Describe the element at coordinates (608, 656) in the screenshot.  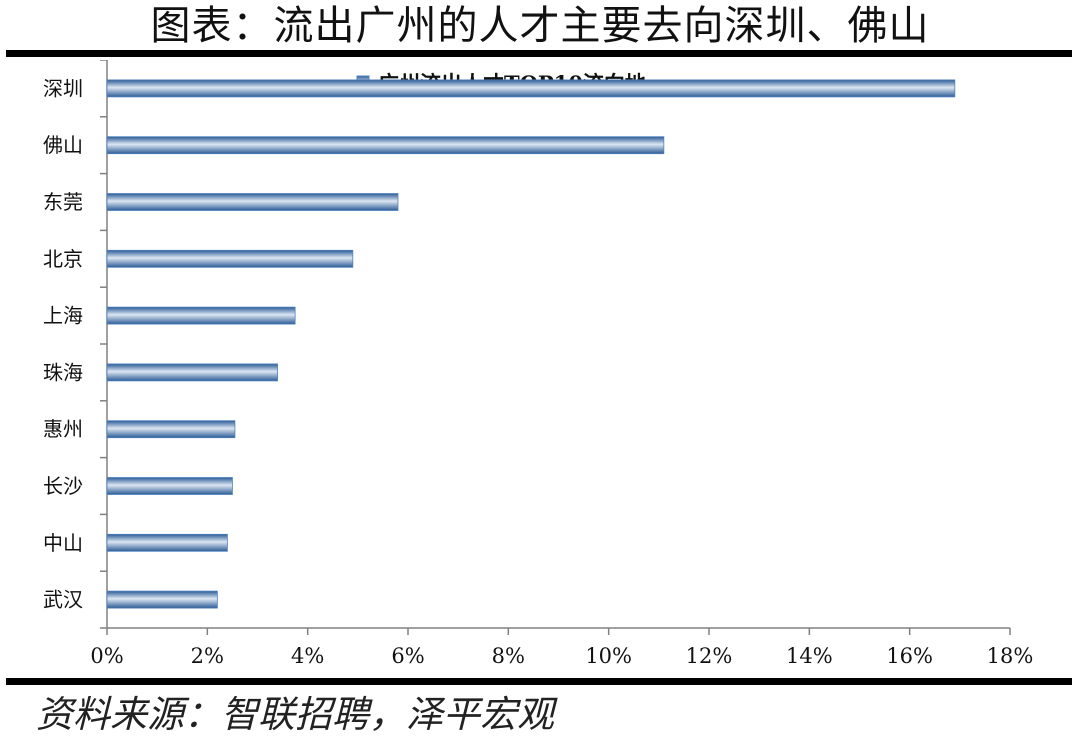
I see `x-tick-label: 10%` at that location.